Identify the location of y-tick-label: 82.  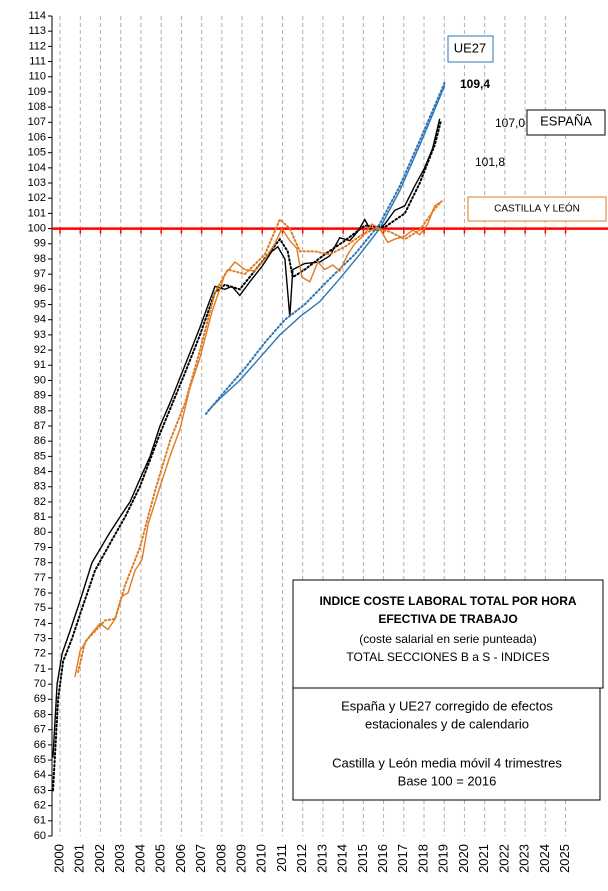
(40, 502).